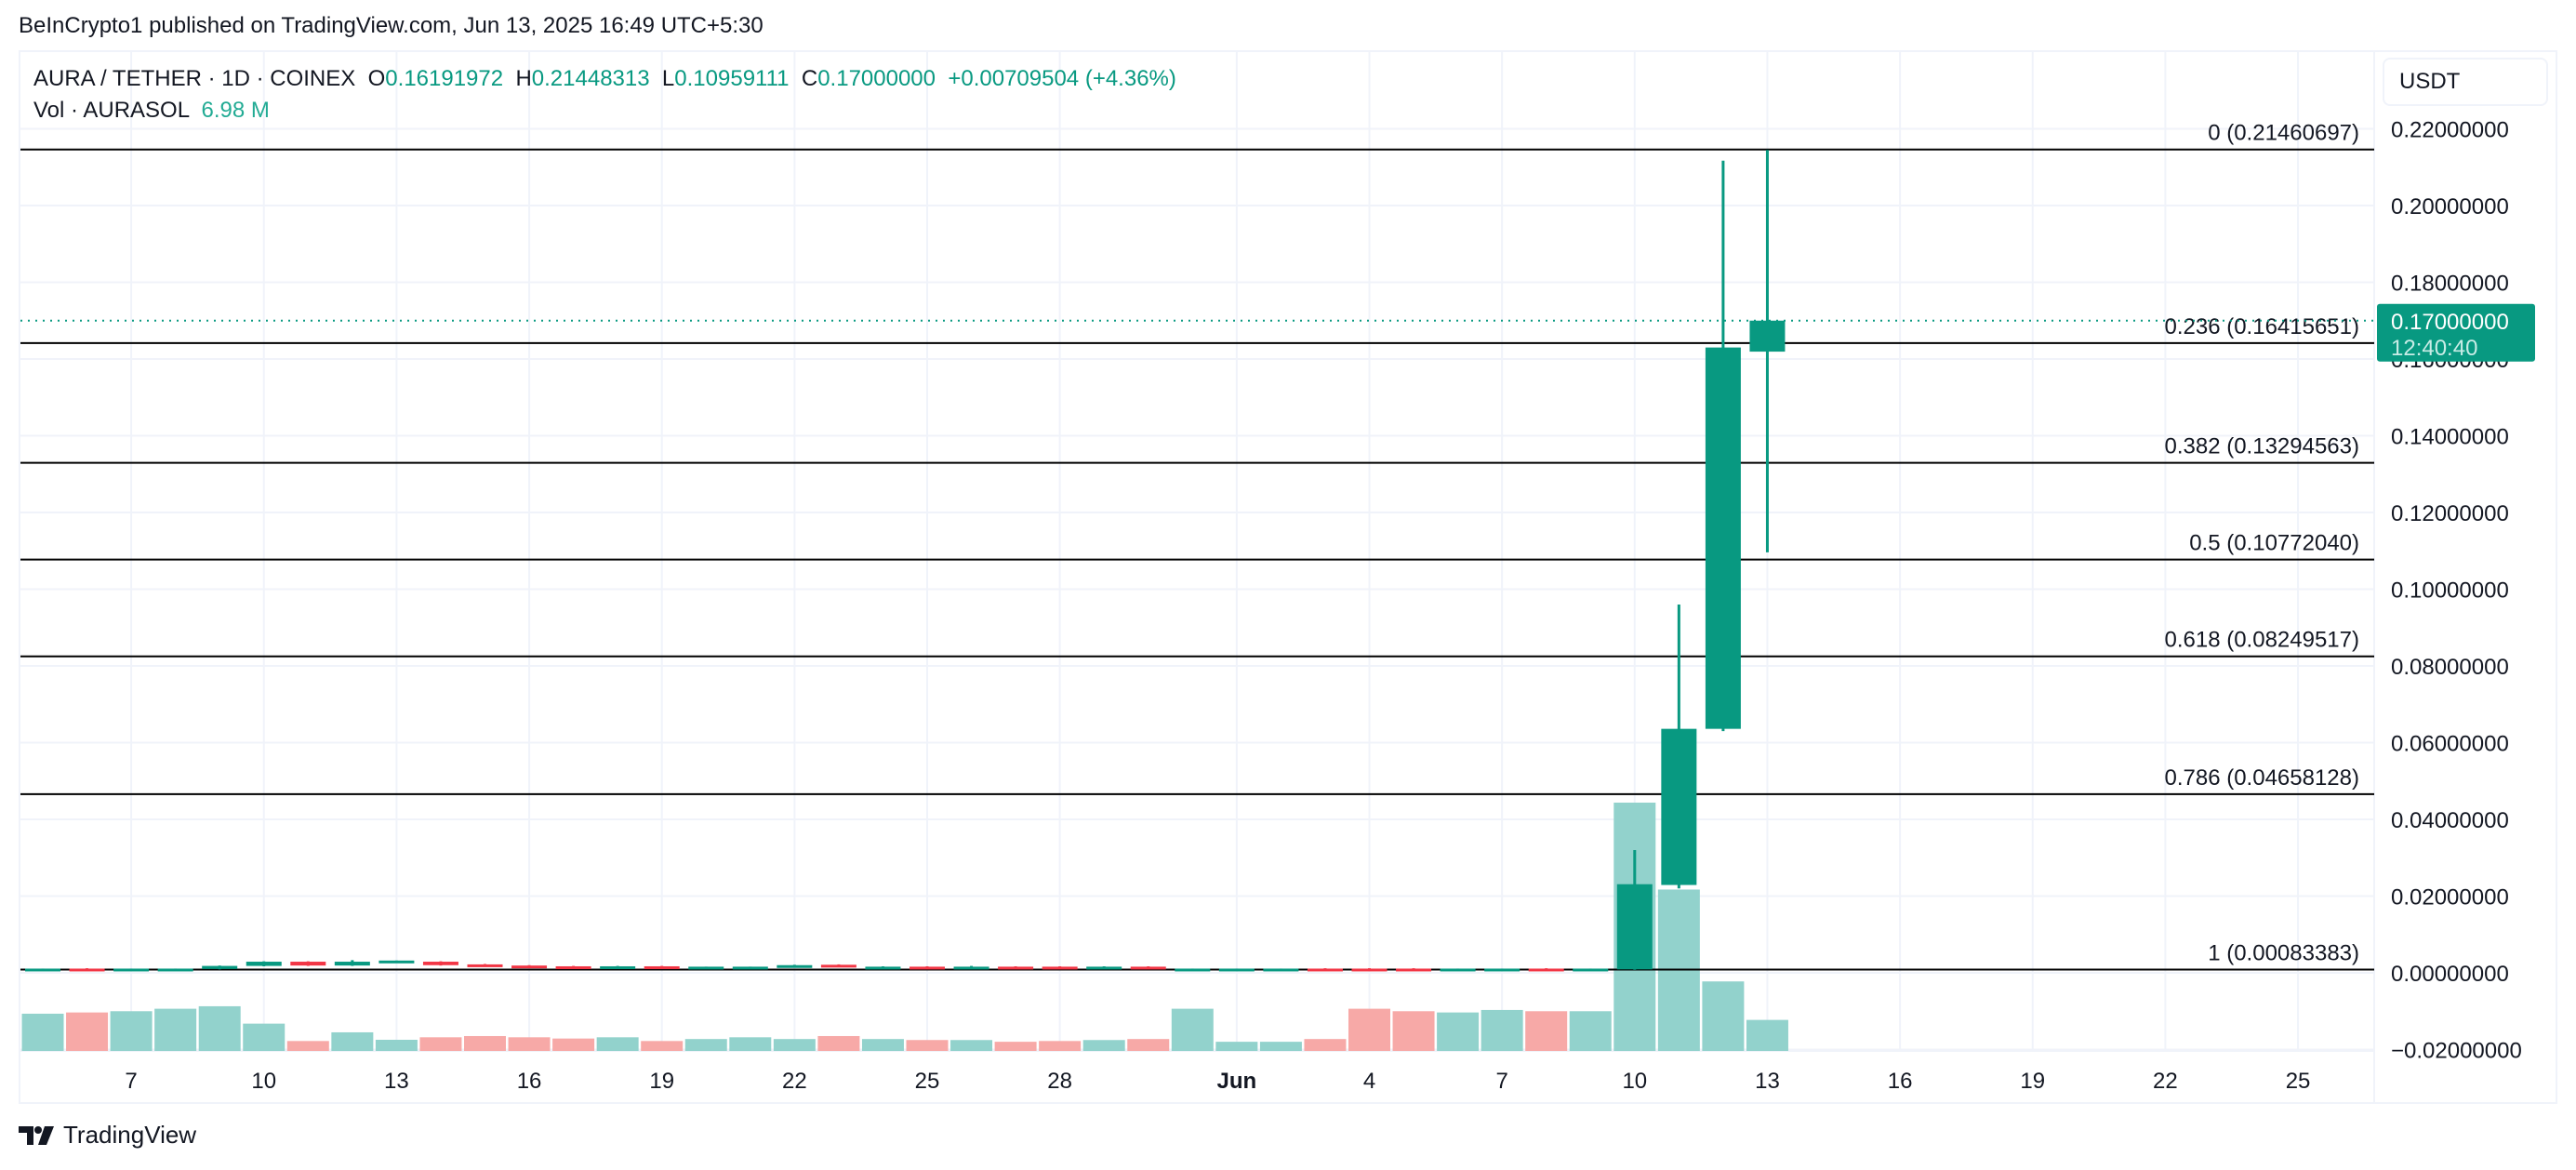  What do you see at coordinates (2456, 1051) in the screenshot?
I see `y-axis-label: −0.02000000` at bounding box center [2456, 1051].